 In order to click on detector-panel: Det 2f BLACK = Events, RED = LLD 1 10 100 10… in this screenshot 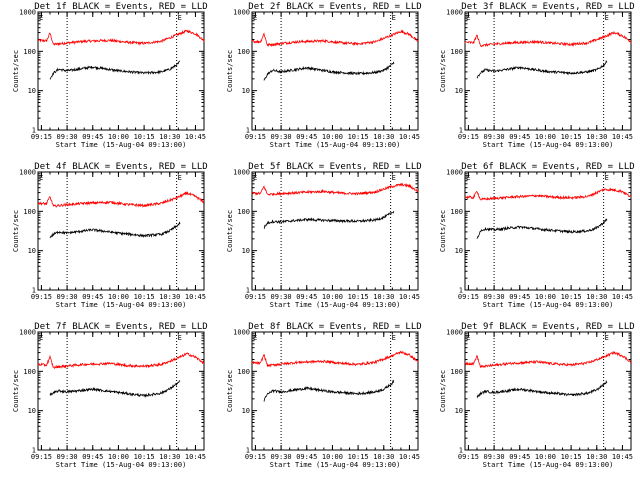, I will do `click(324, 75)`.